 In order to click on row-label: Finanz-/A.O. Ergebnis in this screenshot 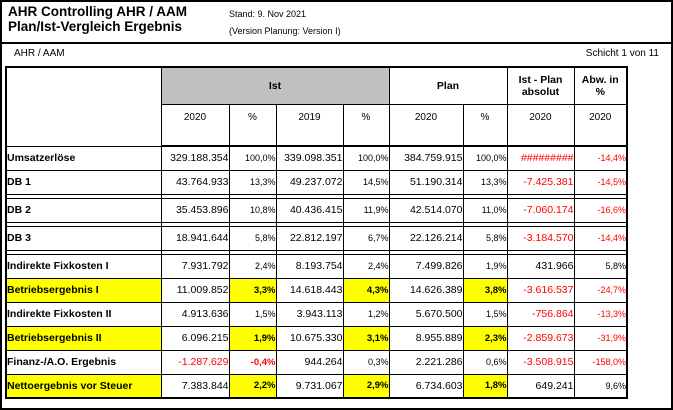, I will do `click(83, 362)`.